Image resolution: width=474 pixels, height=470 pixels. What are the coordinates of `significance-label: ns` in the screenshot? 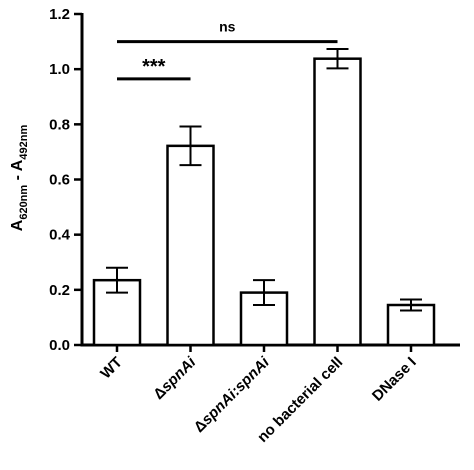 It's located at (227, 27).